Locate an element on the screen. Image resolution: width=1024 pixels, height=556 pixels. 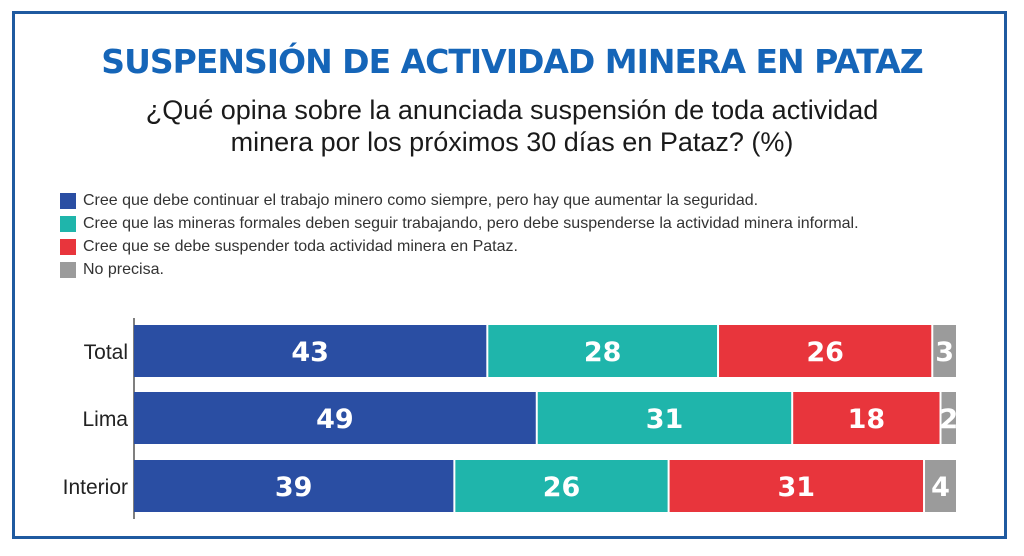
bar-value-label: 4 is located at coordinates (940, 487).